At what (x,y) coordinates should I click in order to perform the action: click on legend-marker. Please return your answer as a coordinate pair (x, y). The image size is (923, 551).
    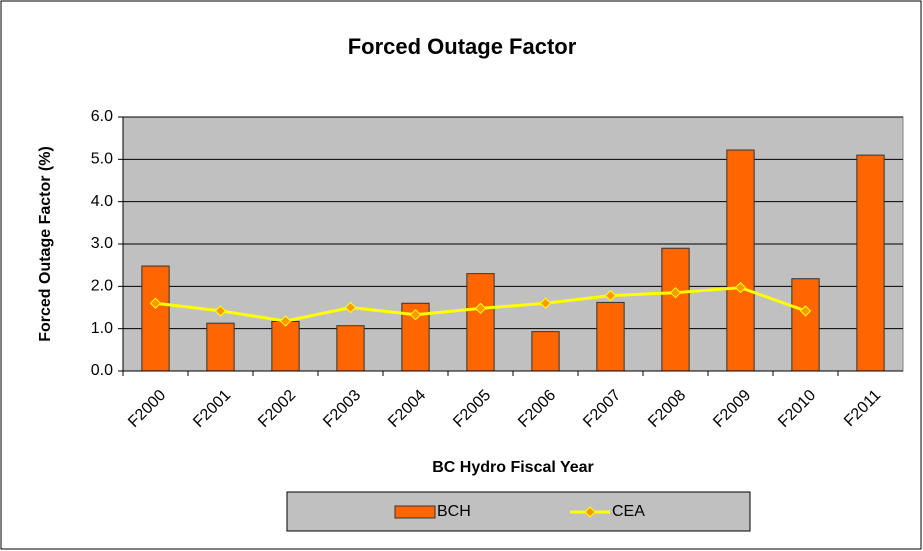
    Looking at the image, I should click on (590, 512).